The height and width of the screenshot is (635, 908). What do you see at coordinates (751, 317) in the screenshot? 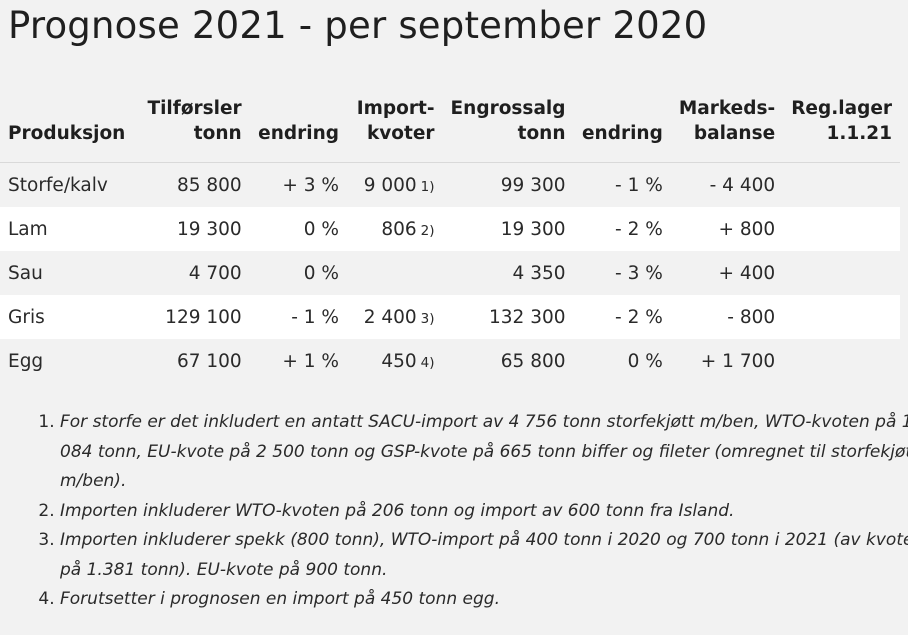
I see `cell-markedsbalanse: - 800` at bounding box center [751, 317].